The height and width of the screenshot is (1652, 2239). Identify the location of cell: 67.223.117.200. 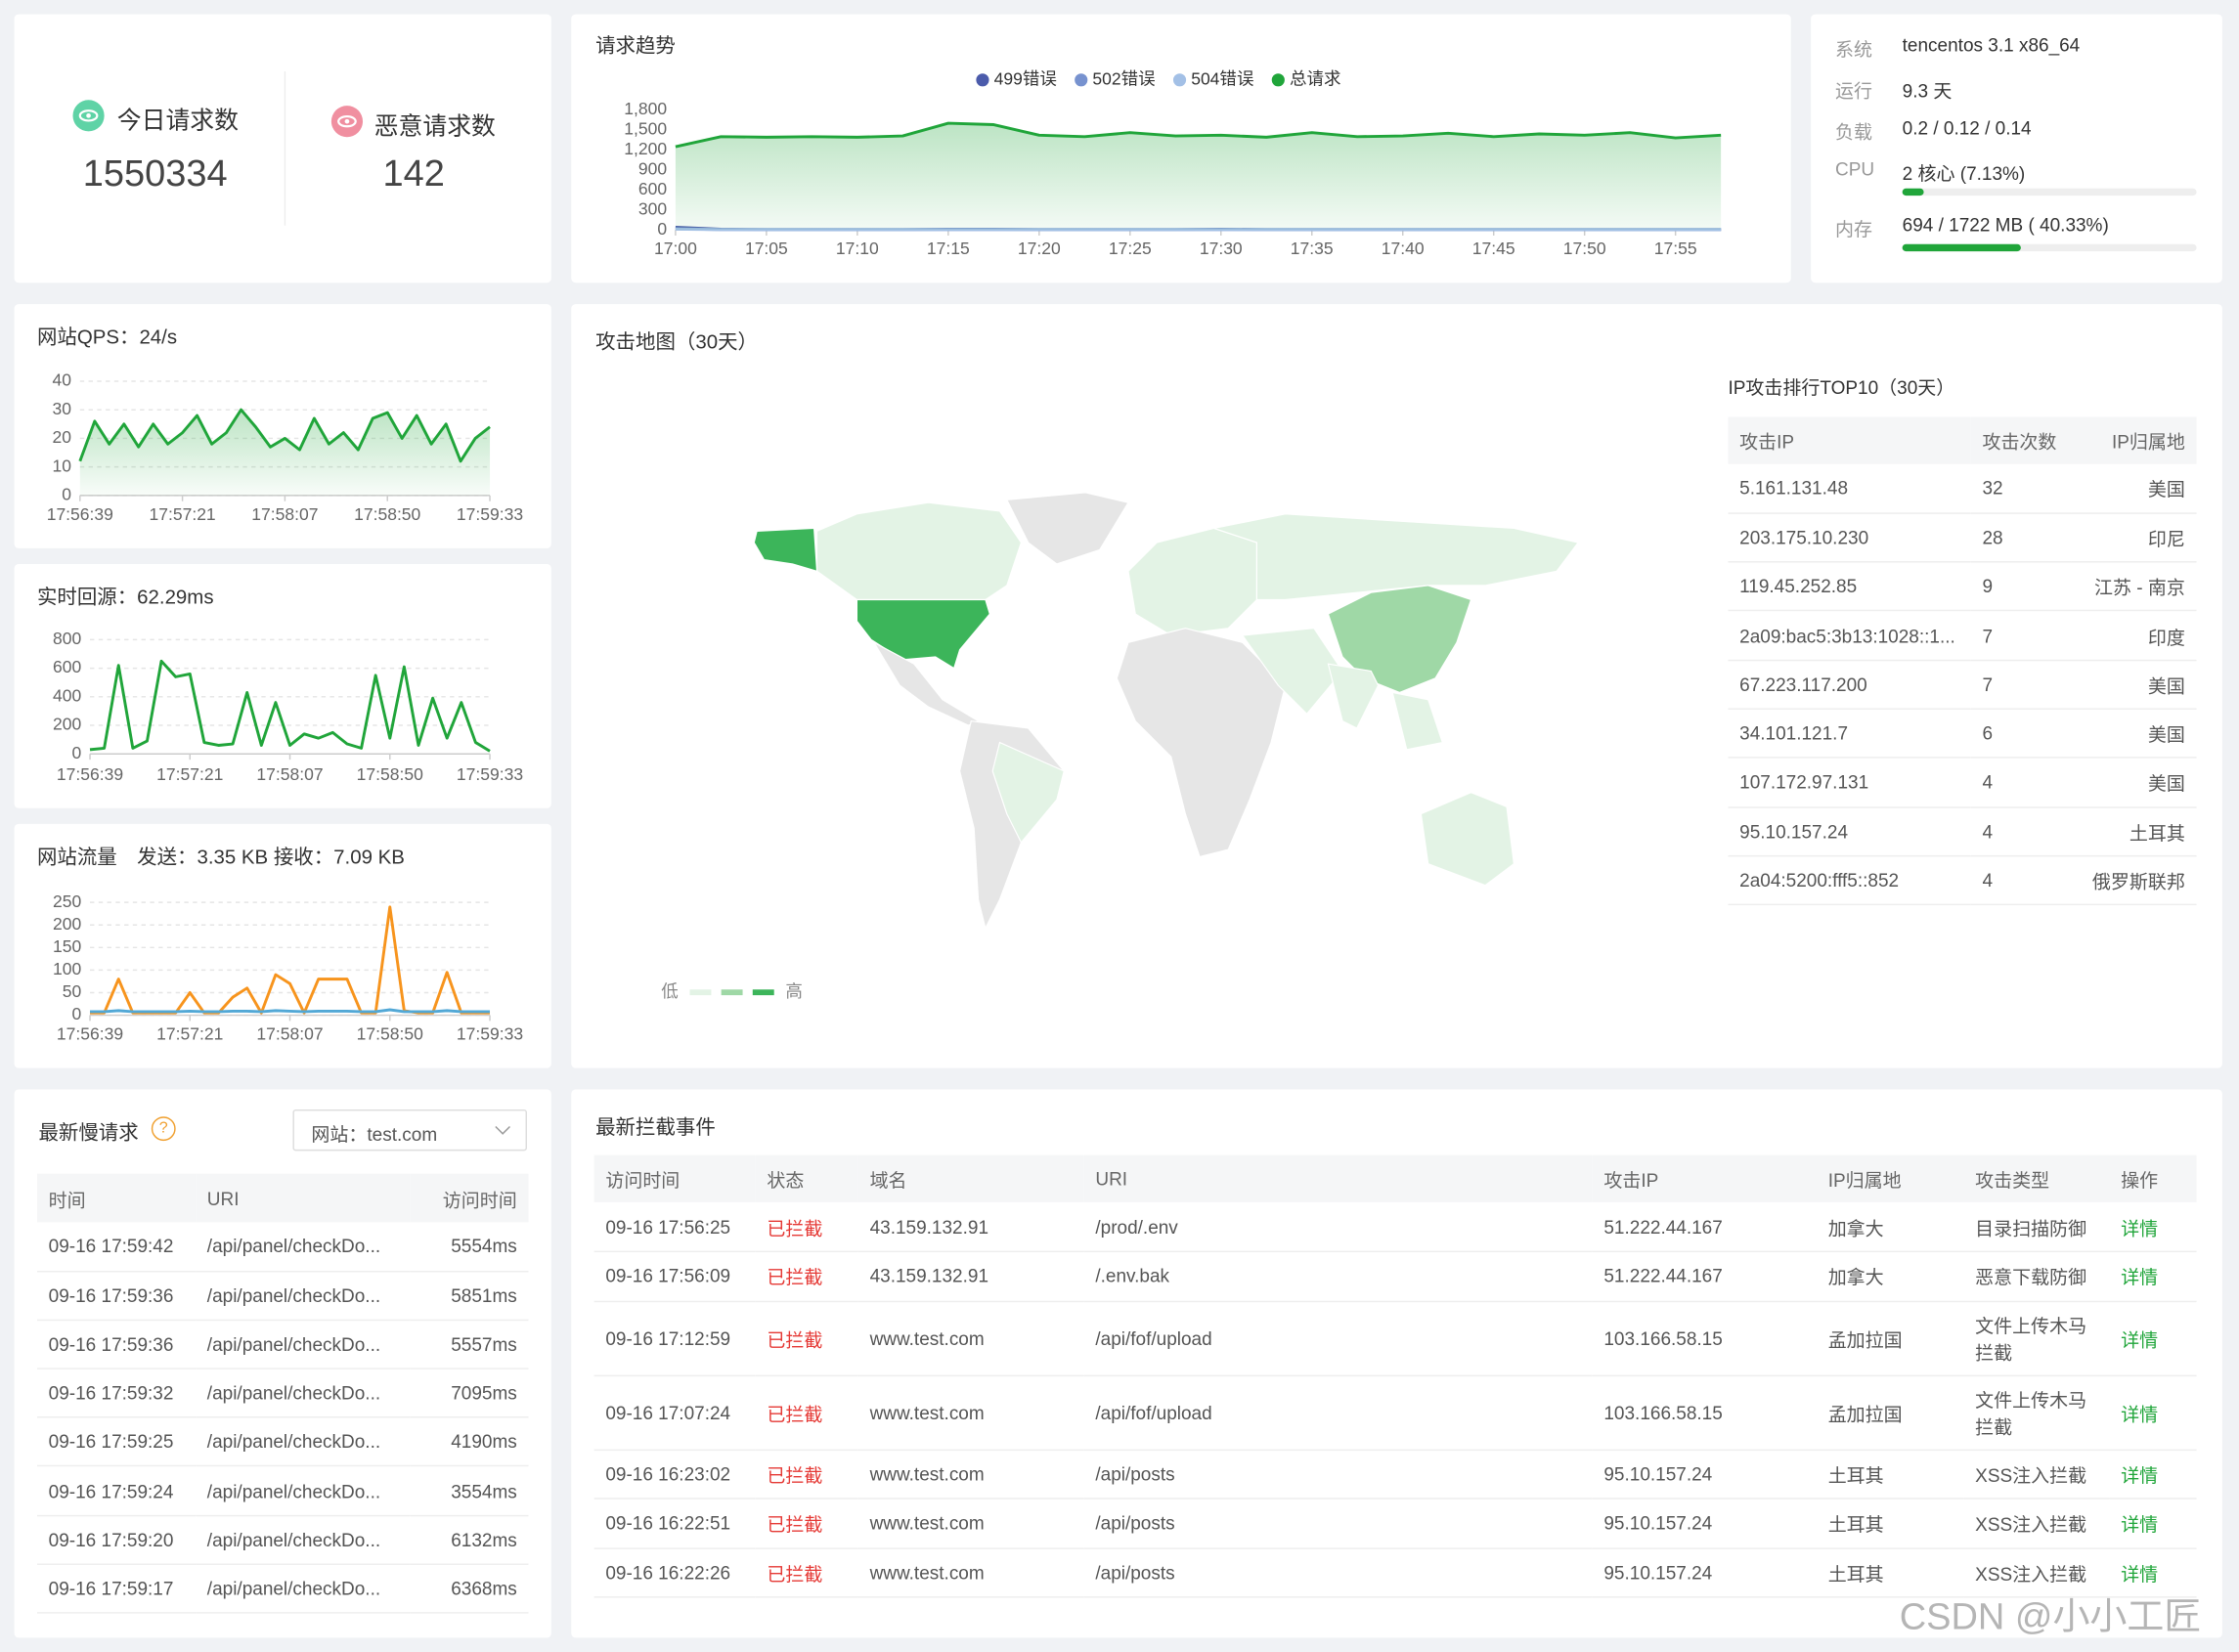
(1850, 685).